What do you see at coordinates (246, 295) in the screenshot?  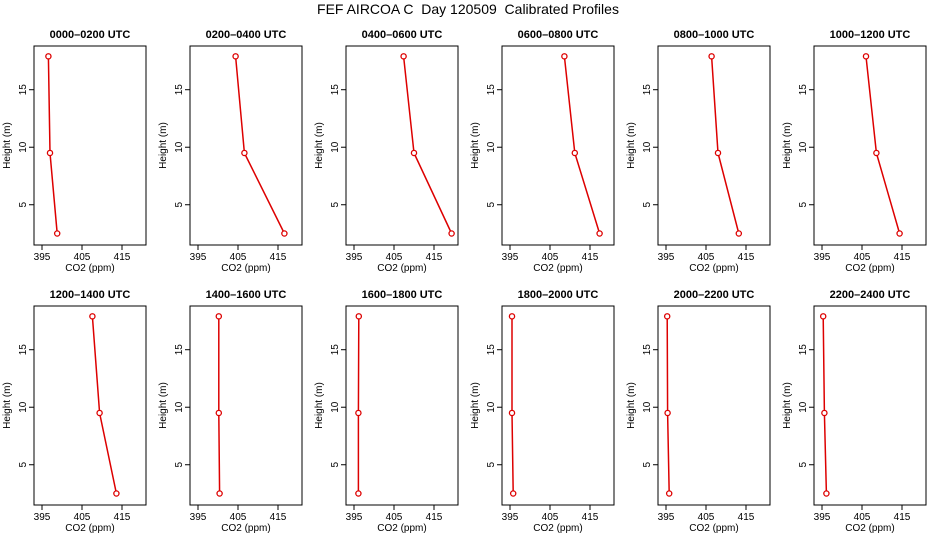 I see `panel-title: 1400–1600 UTC` at bounding box center [246, 295].